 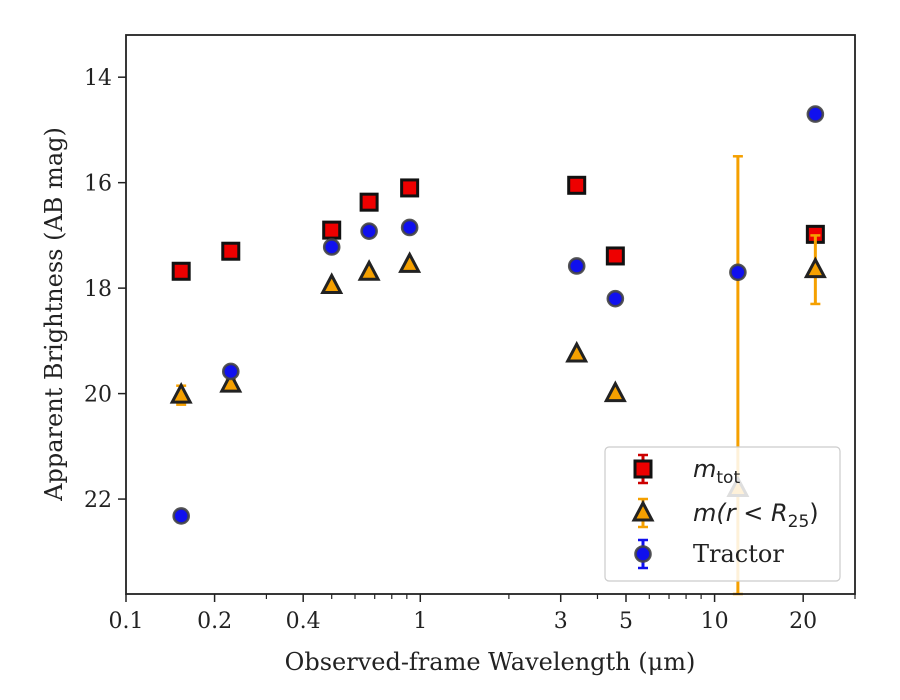 I want to click on legend-box, so click(x=722, y=514).